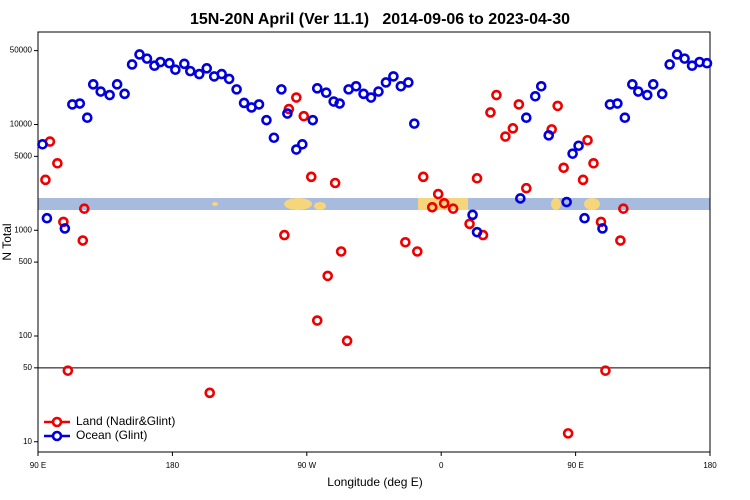 The height and width of the screenshot is (500, 750). Describe the element at coordinates (710, 465) in the screenshot. I see `x-tick-label: 180` at that location.